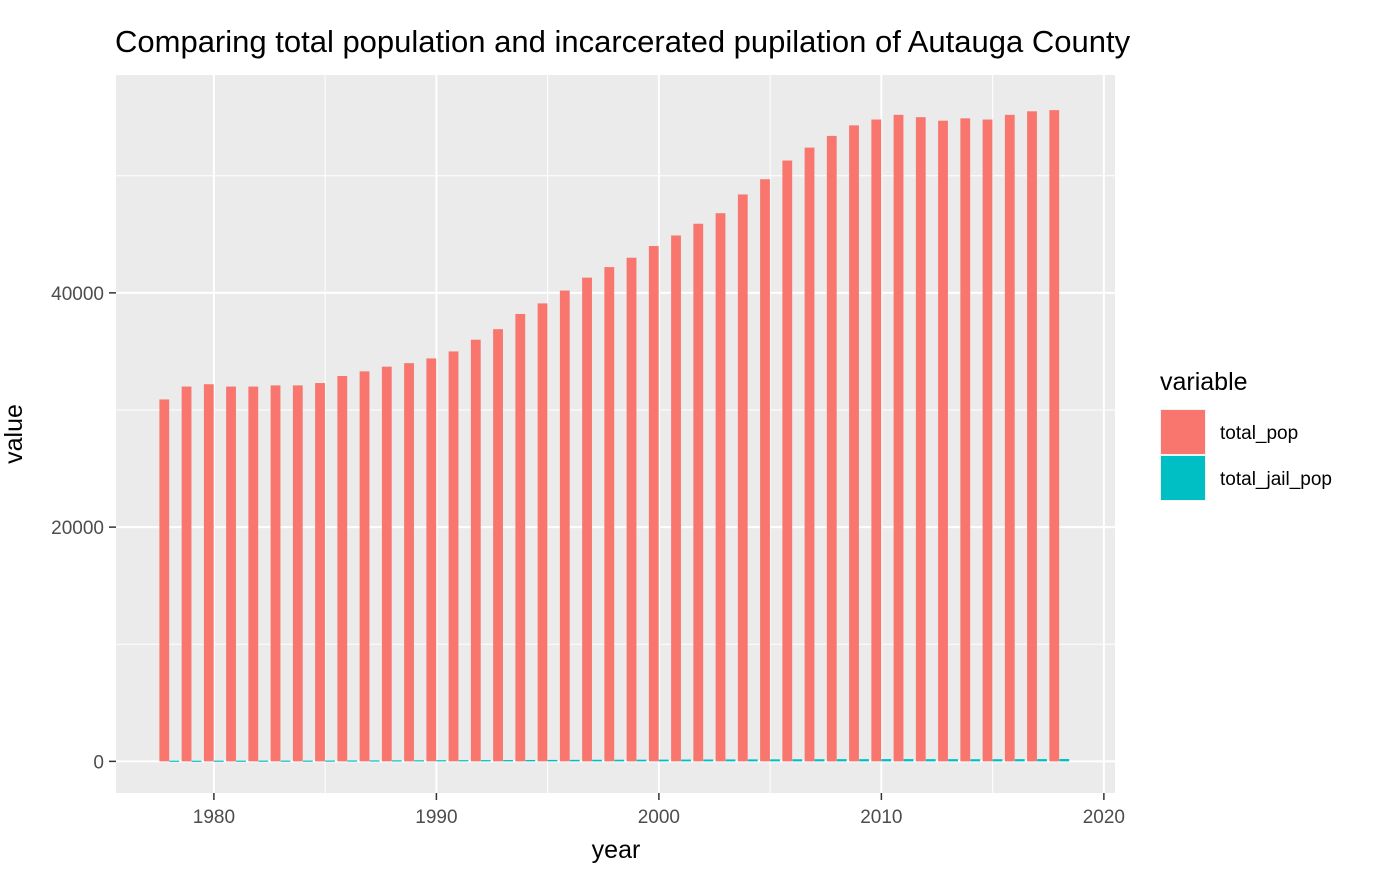  Describe the element at coordinates (1064, 760) in the screenshot. I see `bar-total-jail-pop-2018` at that location.